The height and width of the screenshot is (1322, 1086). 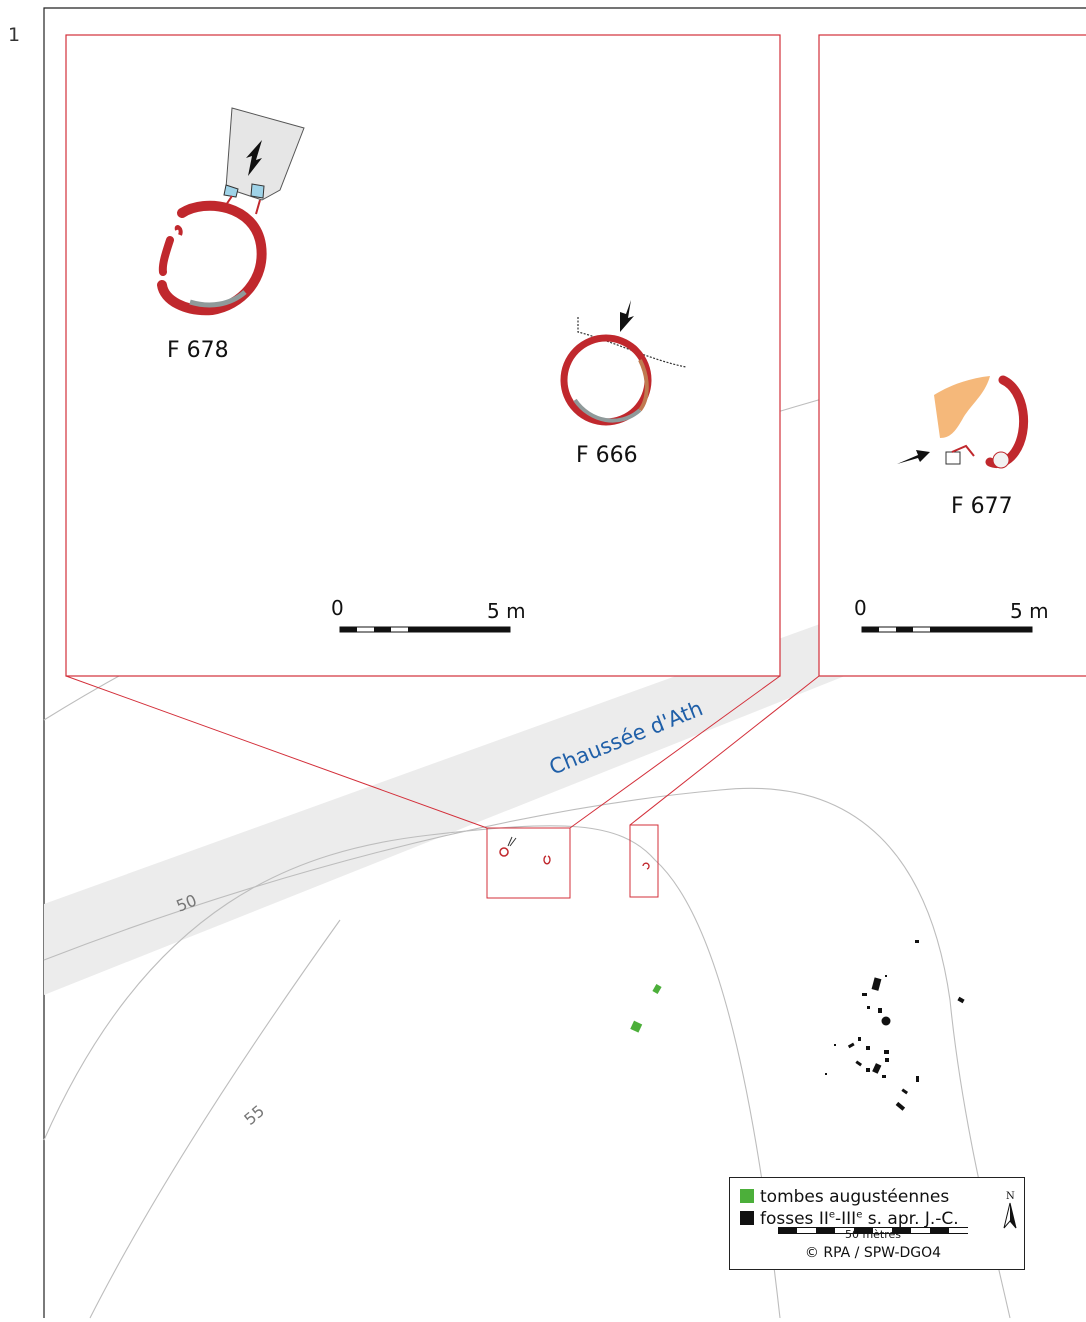 I want to click on location-box-right, so click(x=644, y=861).